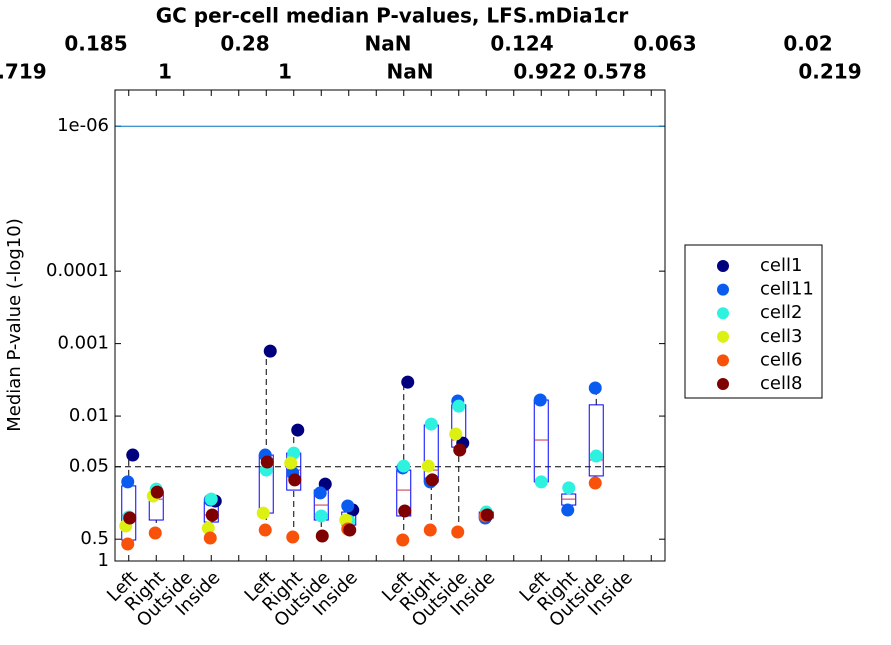  I want to click on y-axis-label: Median P-value (-log10), so click(14, 324).